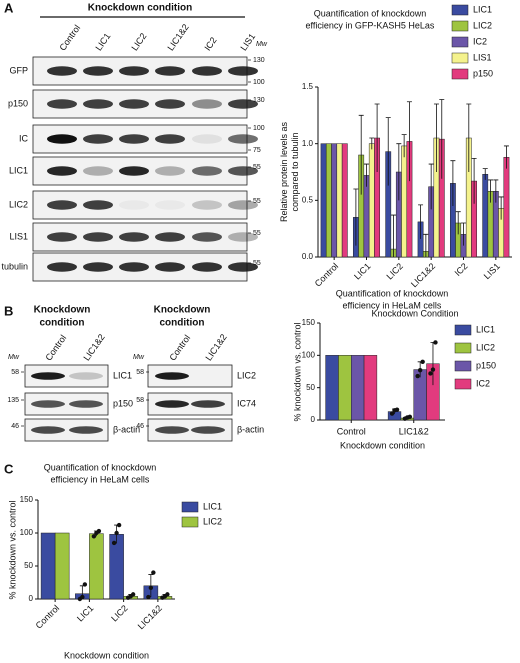  What do you see at coordinates (18, 103) in the screenshot?
I see `row-label: p150` at bounding box center [18, 103].